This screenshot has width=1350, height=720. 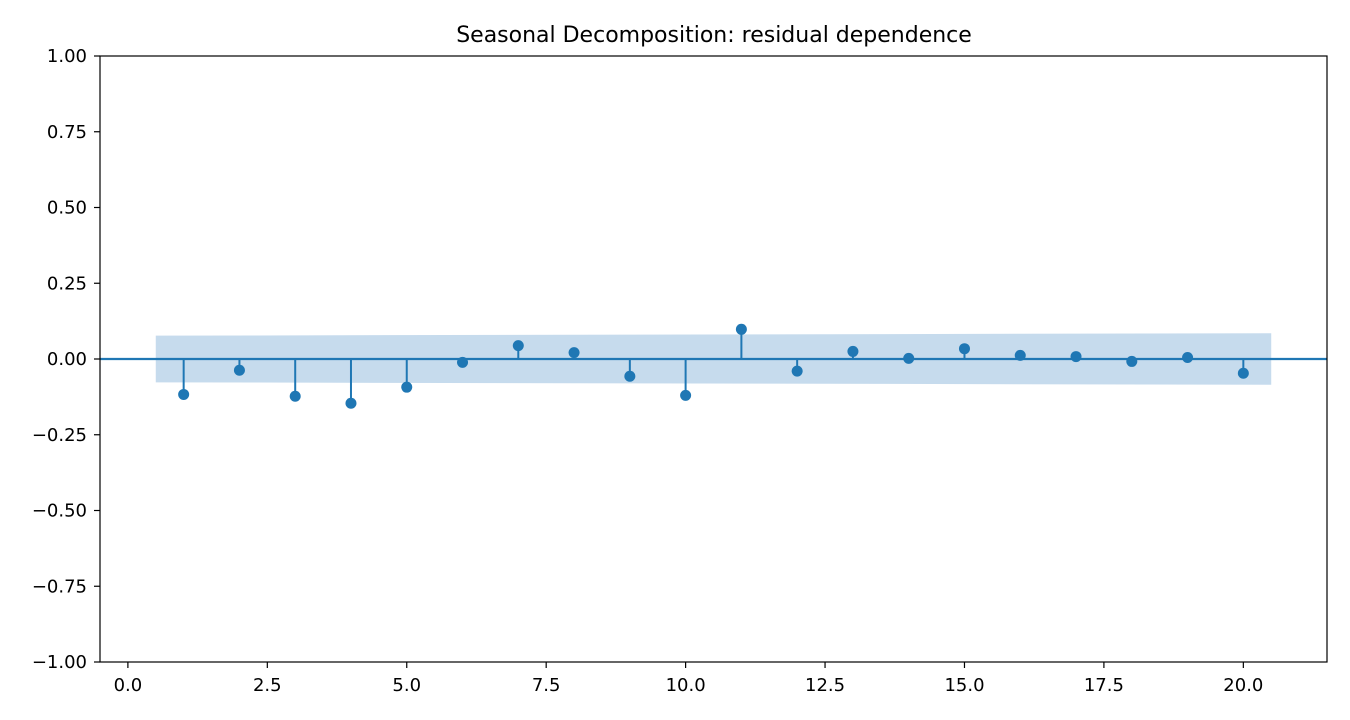 I want to click on x-tick-label: 20.0, so click(x=1243, y=685).